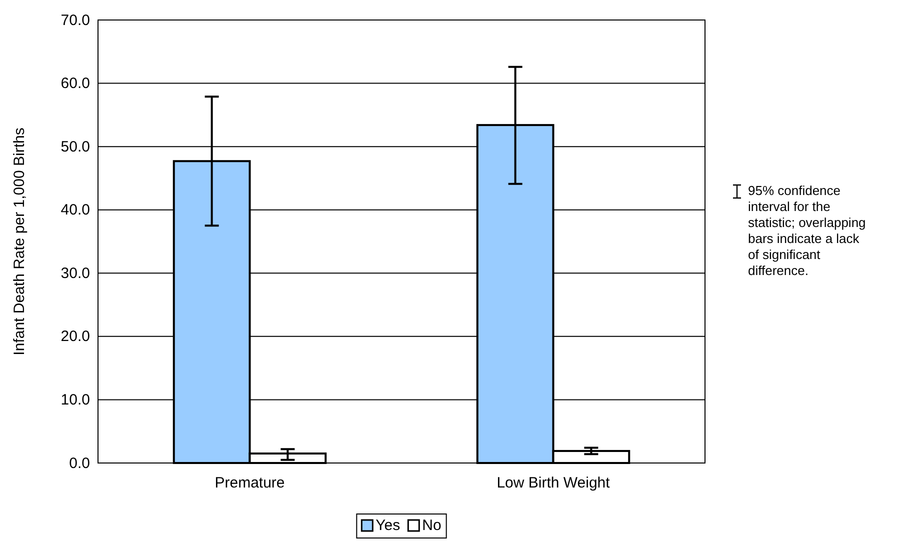 Image resolution: width=904 pixels, height=544 pixels. Describe the element at coordinates (432, 525) in the screenshot. I see `legend-label: No` at that location.